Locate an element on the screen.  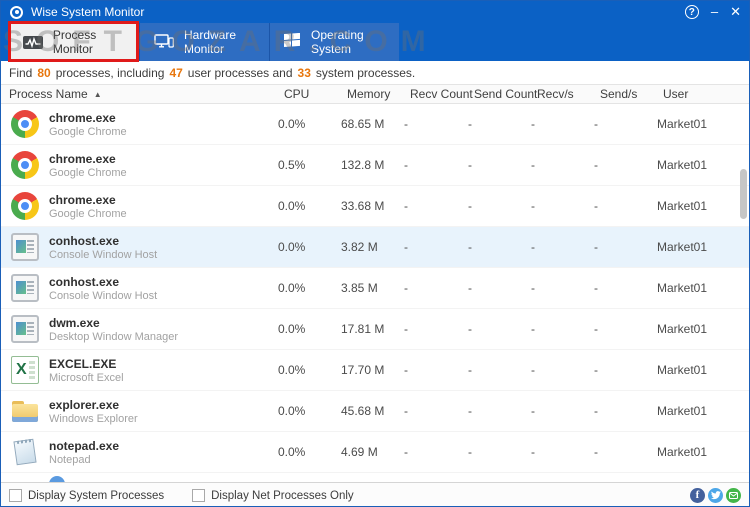
tab-hardware-monitor: Hardware Monitor is located at coordinates (204, 42).